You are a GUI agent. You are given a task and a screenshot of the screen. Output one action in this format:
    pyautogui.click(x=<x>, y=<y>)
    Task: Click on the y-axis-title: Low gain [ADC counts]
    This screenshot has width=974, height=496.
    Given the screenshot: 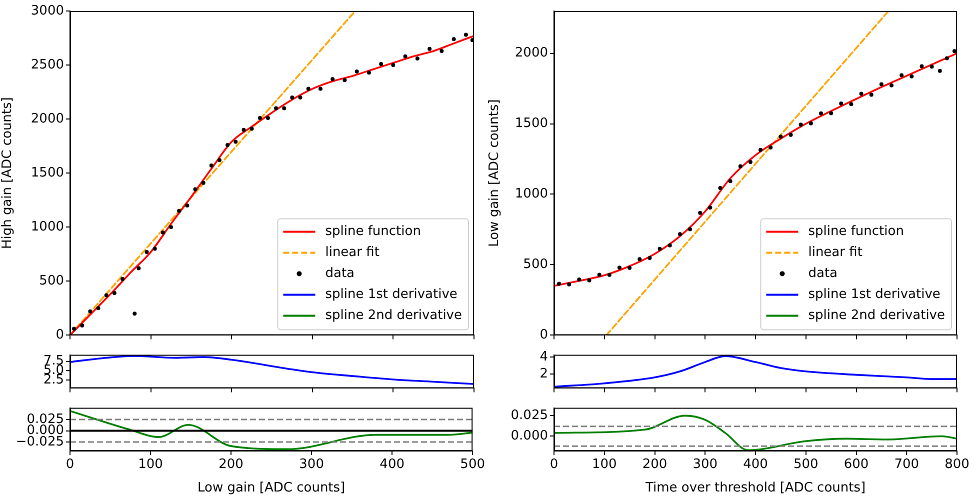 What is the action you would take?
    pyautogui.click(x=494, y=173)
    